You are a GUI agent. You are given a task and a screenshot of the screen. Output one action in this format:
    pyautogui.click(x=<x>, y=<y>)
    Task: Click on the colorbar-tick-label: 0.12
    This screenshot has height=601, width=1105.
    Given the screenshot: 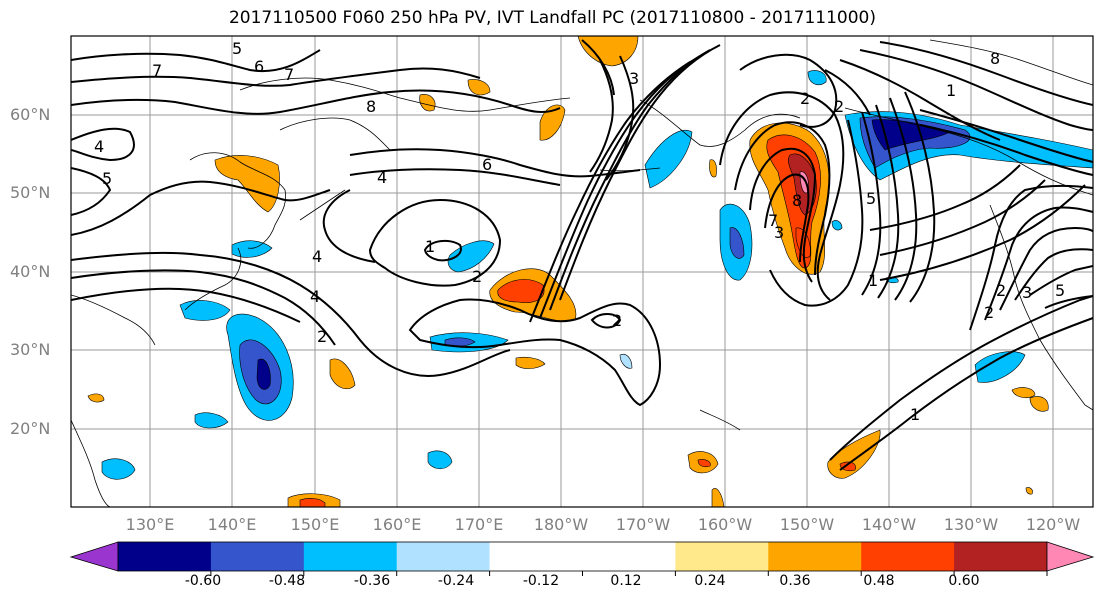 What is the action you would take?
    pyautogui.click(x=626, y=581)
    